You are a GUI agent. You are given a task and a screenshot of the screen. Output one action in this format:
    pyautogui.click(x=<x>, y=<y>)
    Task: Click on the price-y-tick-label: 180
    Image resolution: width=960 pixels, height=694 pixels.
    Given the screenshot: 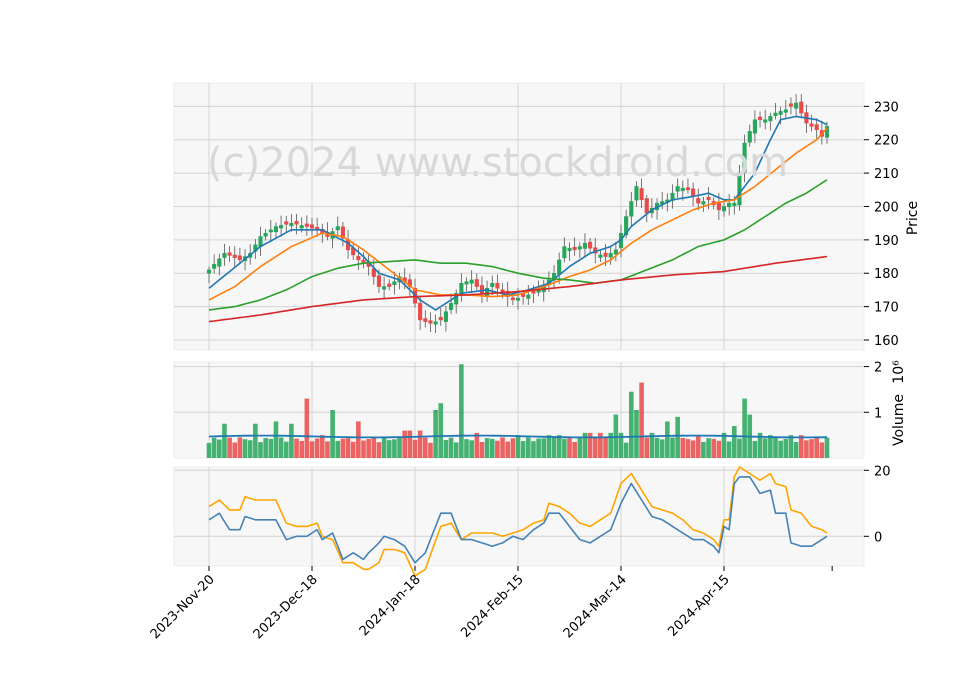 What is the action you would take?
    pyautogui.click(x=886, y=274)
    